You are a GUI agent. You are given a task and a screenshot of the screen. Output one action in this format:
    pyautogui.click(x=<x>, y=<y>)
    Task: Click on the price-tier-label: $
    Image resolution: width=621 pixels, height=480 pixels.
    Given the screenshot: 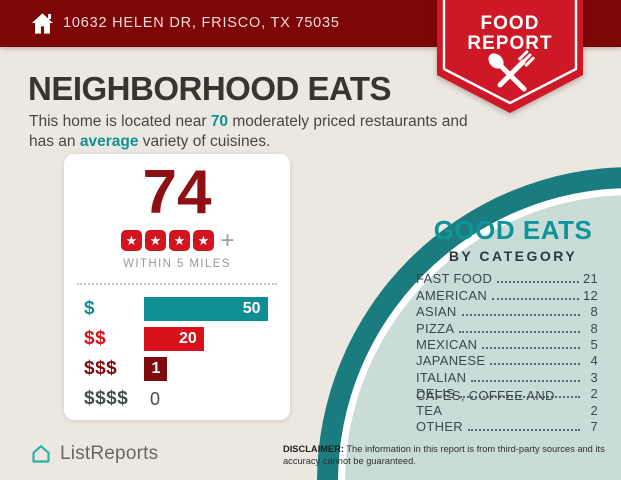 What is the action you would take?
    pyautogui.click(x=90, y=308)
    